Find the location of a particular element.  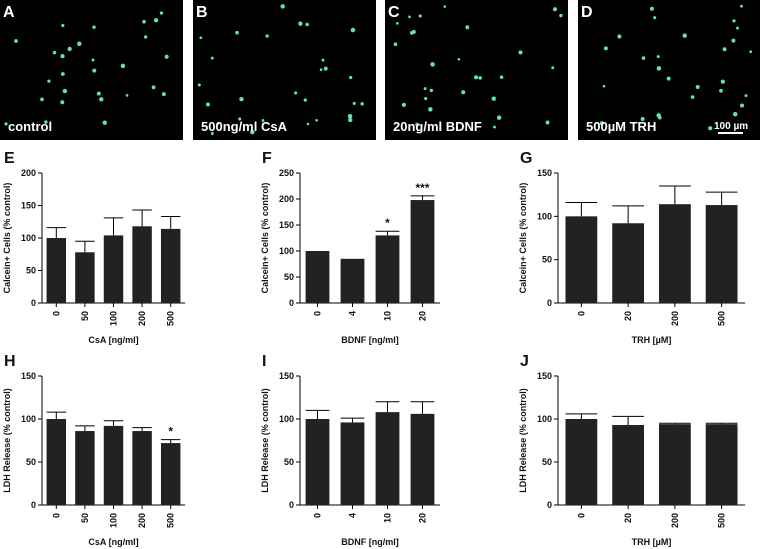

significance: *** is located at coordinates (422, 188).